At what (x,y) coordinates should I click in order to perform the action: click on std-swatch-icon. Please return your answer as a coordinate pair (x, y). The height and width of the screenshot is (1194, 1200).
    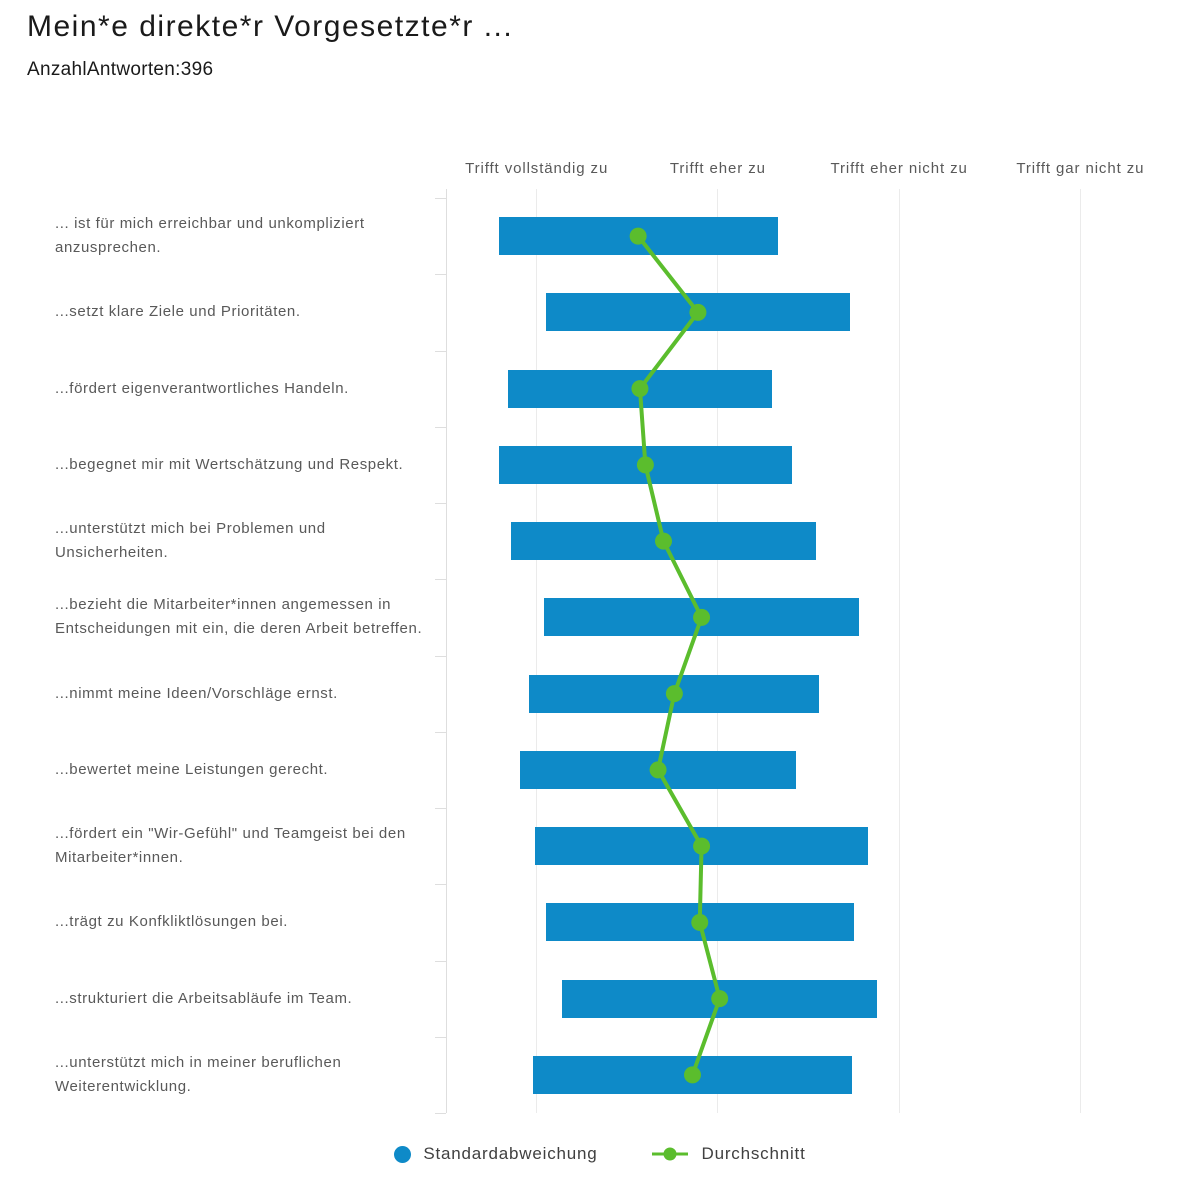
    Looking at the image, I should click on (403, 1154).